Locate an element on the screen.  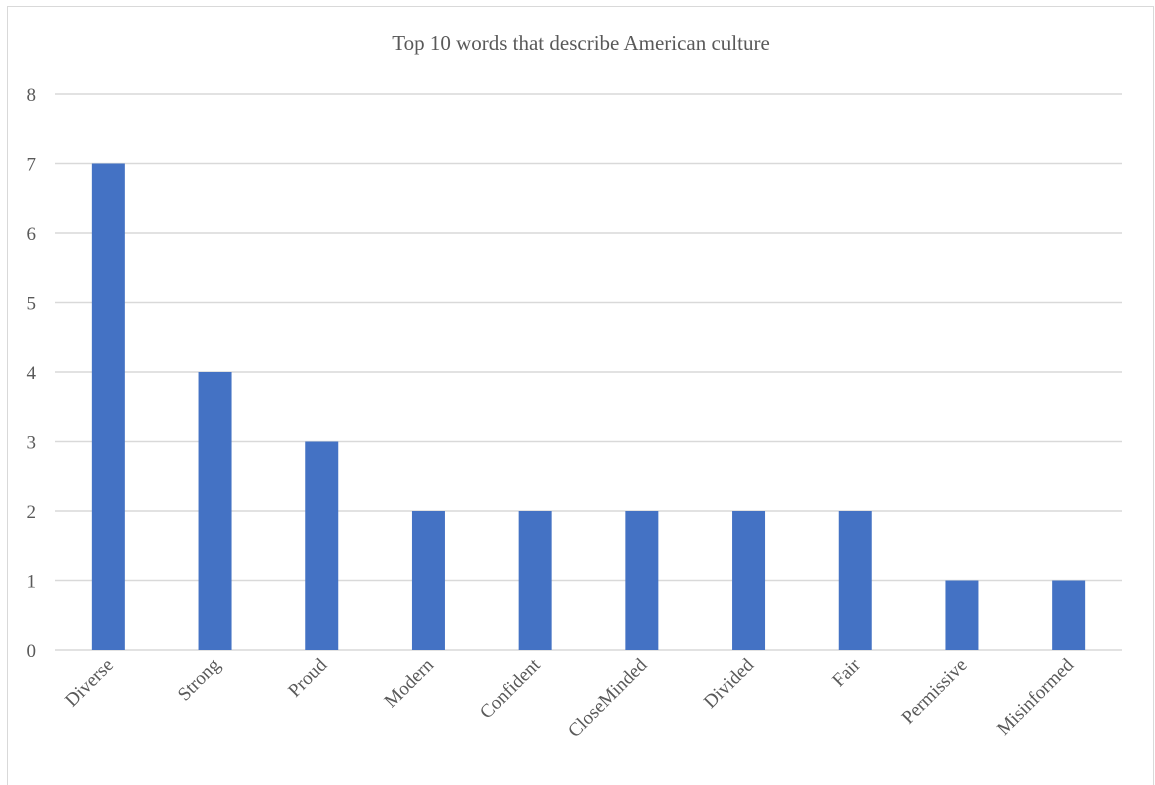
bar-proud is located at coordinates (322, 545).